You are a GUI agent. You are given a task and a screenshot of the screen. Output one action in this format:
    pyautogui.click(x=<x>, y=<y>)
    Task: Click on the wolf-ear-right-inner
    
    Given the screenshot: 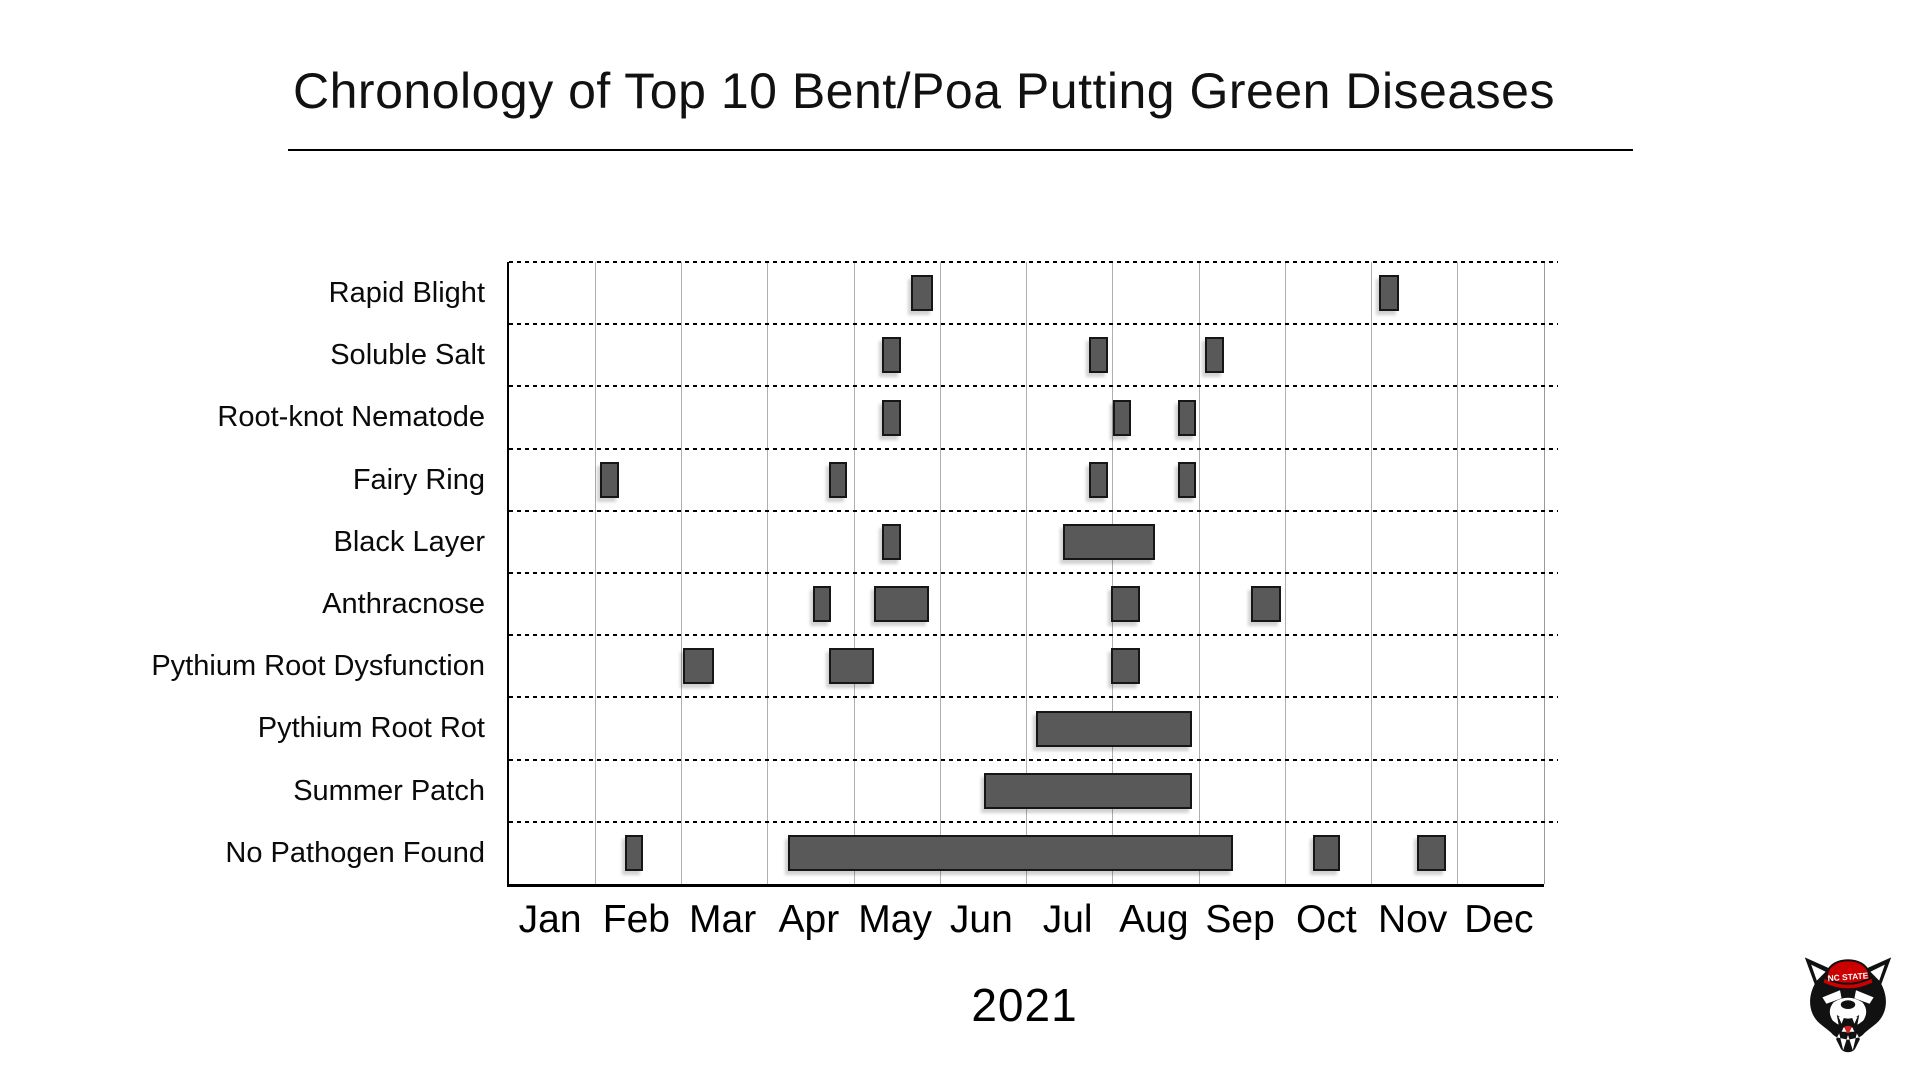 What is the action you would take?
    pyautogui.click(x=1877, y=972)
    